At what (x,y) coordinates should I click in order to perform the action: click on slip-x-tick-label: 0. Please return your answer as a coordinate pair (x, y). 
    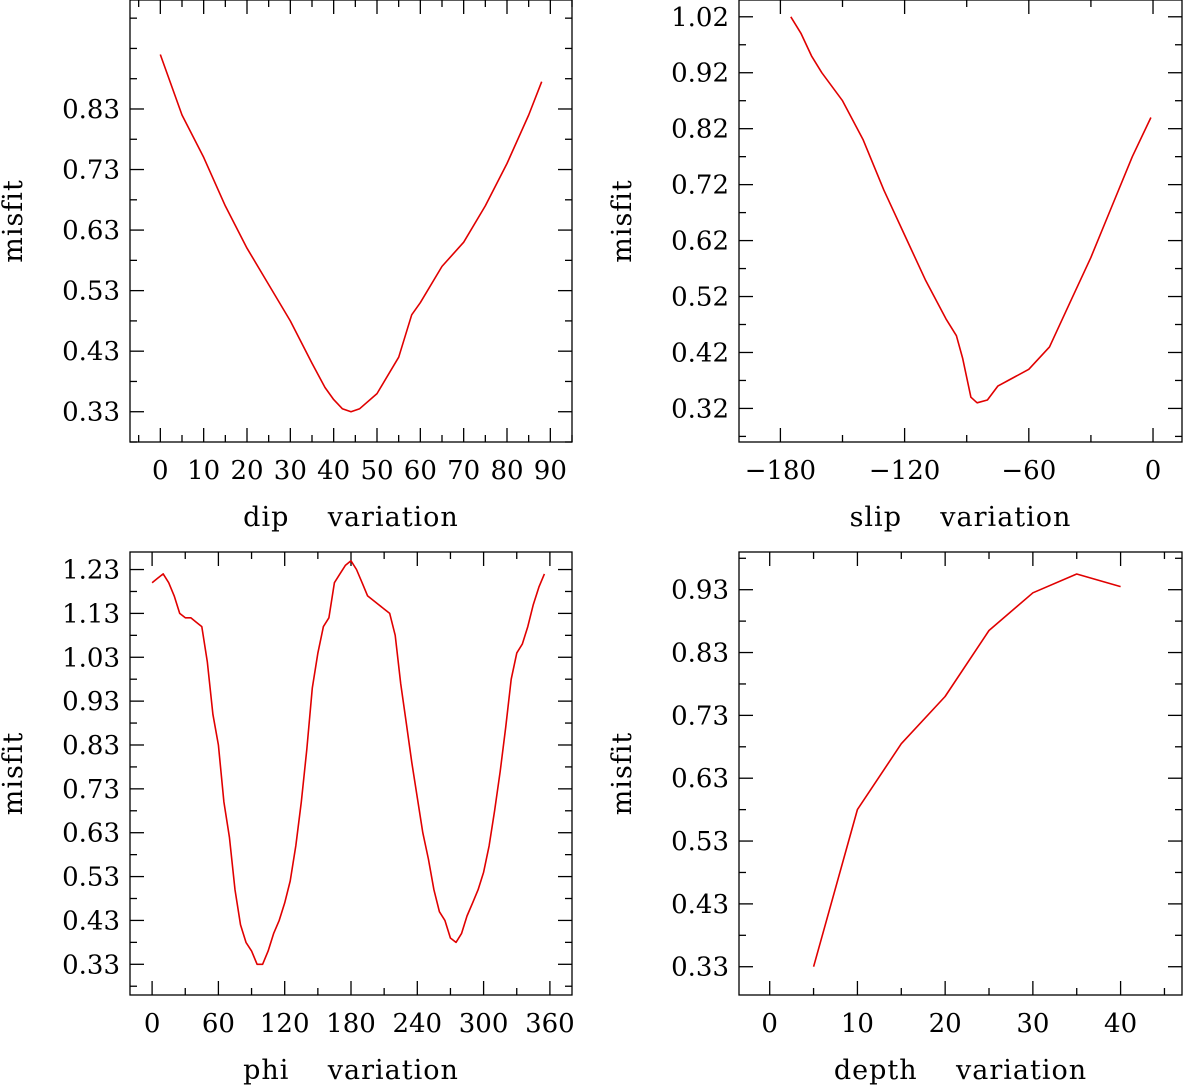
    Looking at the image, I should click on (1153, 471).